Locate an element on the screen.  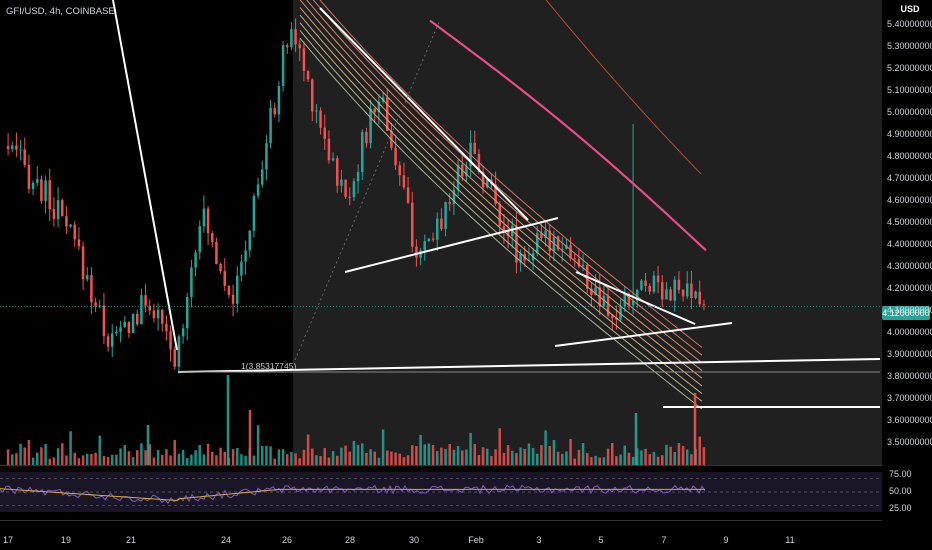
time-tick-label: 30 is located at coordinates (414, 540).